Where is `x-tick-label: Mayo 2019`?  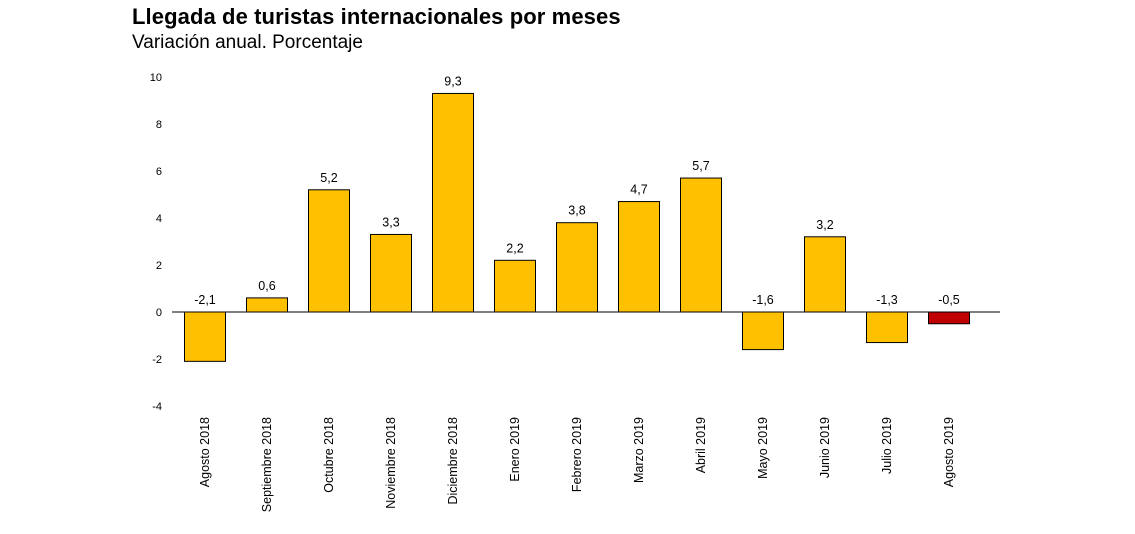
x-tick-label: Mayo 2019 is located at coordinates (763, 448).